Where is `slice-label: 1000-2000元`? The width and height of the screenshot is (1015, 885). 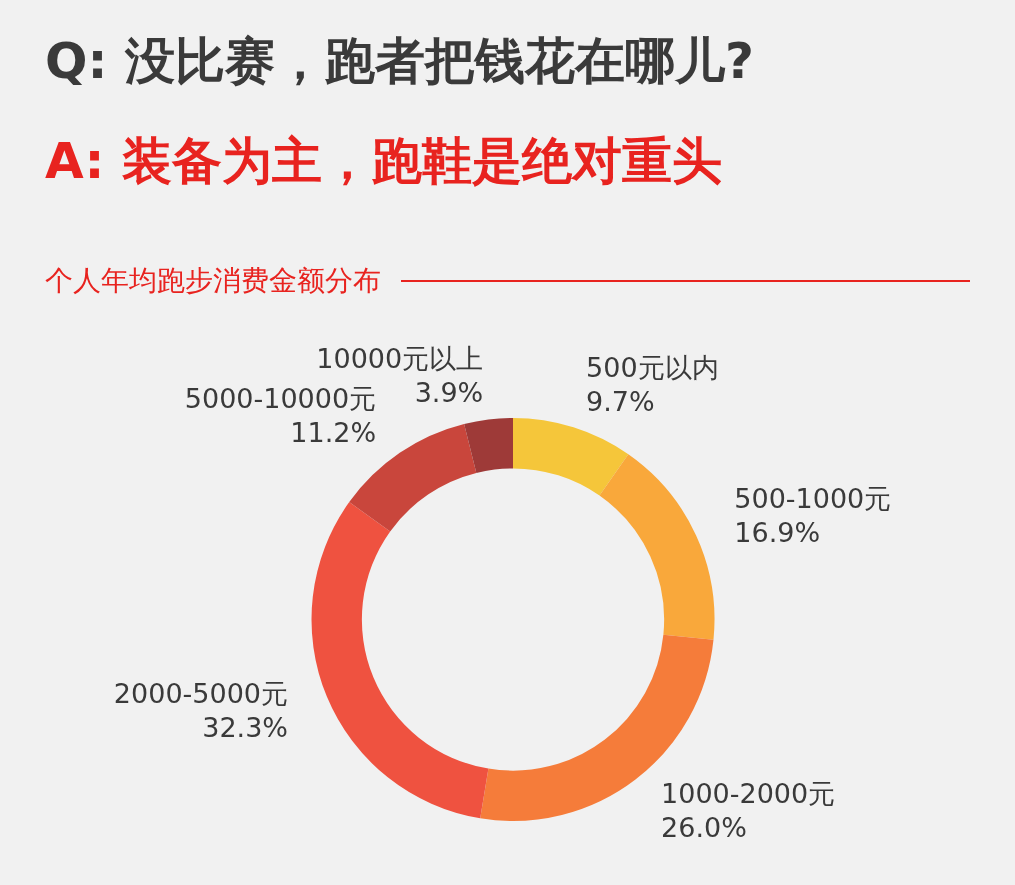
slice-label: 1000-2000元 is located at coordinates (748, 793).